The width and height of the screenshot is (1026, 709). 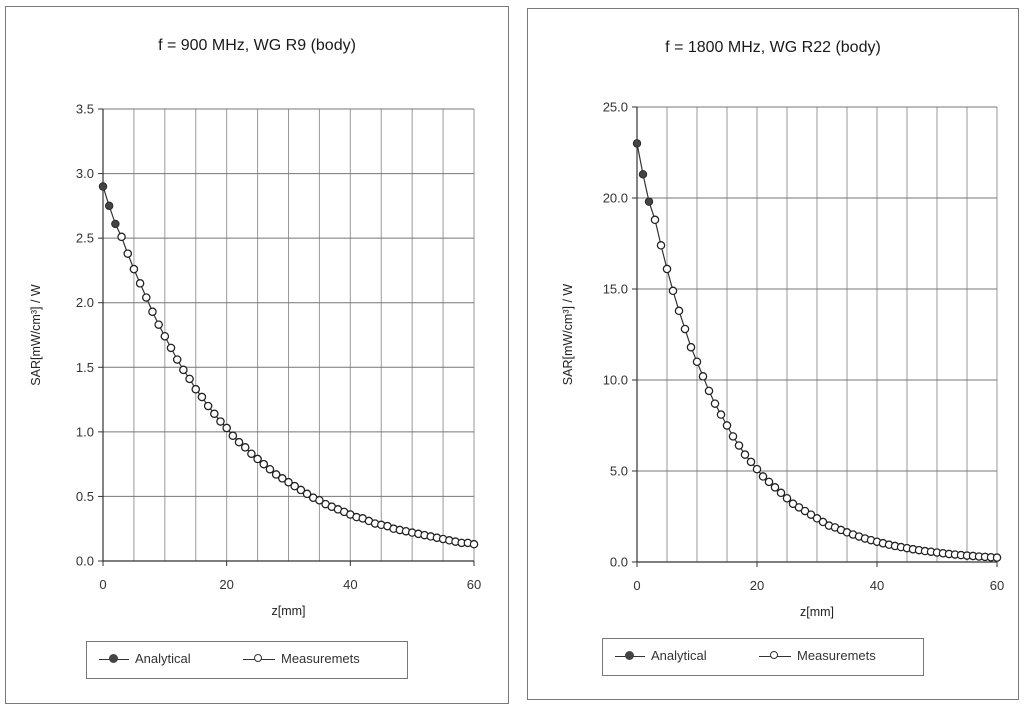 I want to click on legend-marker-measurements, so click(x=258, y=658).